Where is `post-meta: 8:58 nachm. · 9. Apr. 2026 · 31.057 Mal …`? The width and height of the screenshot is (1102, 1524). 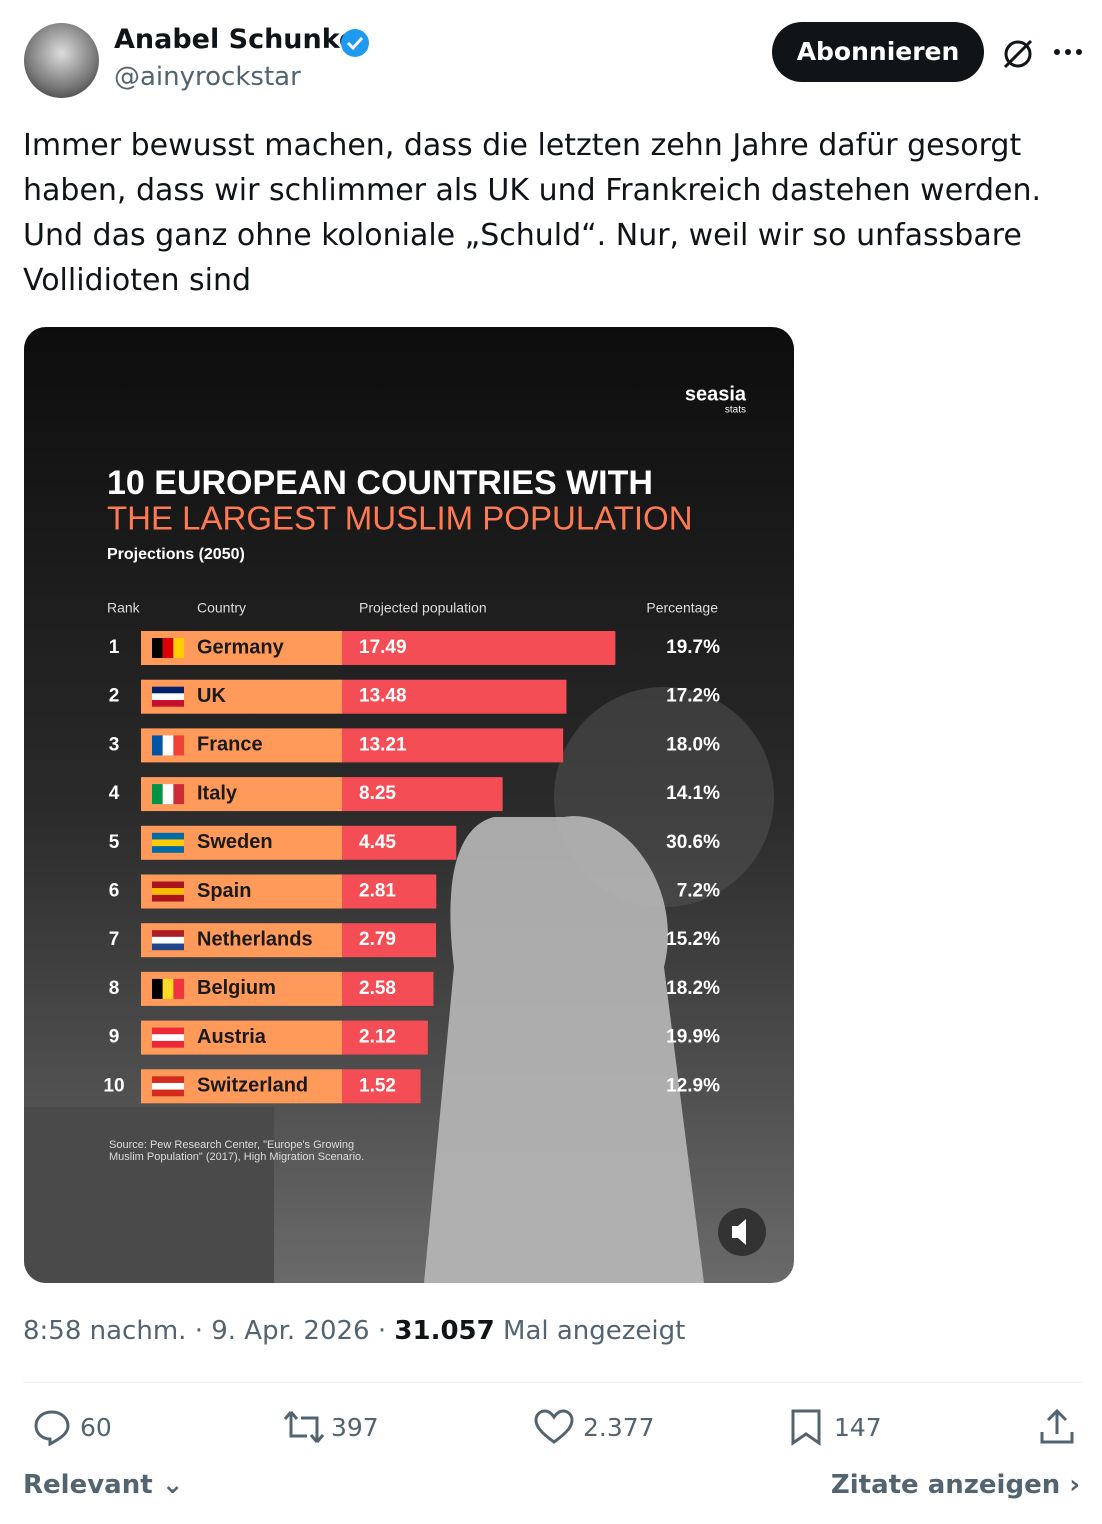 post-meta: 8:58 nachm. · 9. Apr. 2026 · 31.057 Mal … is located at coordinates (354, 1331).